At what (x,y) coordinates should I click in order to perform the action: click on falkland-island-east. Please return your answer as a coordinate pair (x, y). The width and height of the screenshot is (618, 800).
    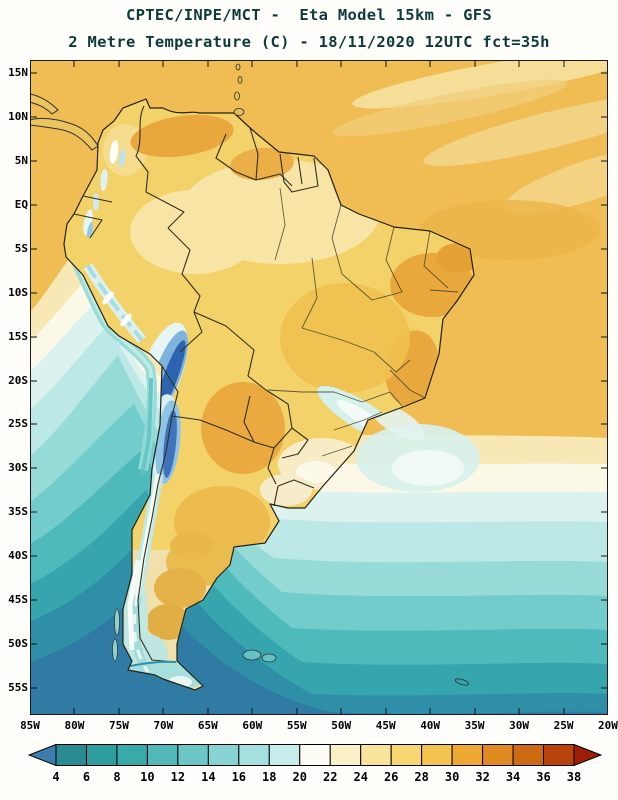
    Looking at the image, I should click on (269, 658).